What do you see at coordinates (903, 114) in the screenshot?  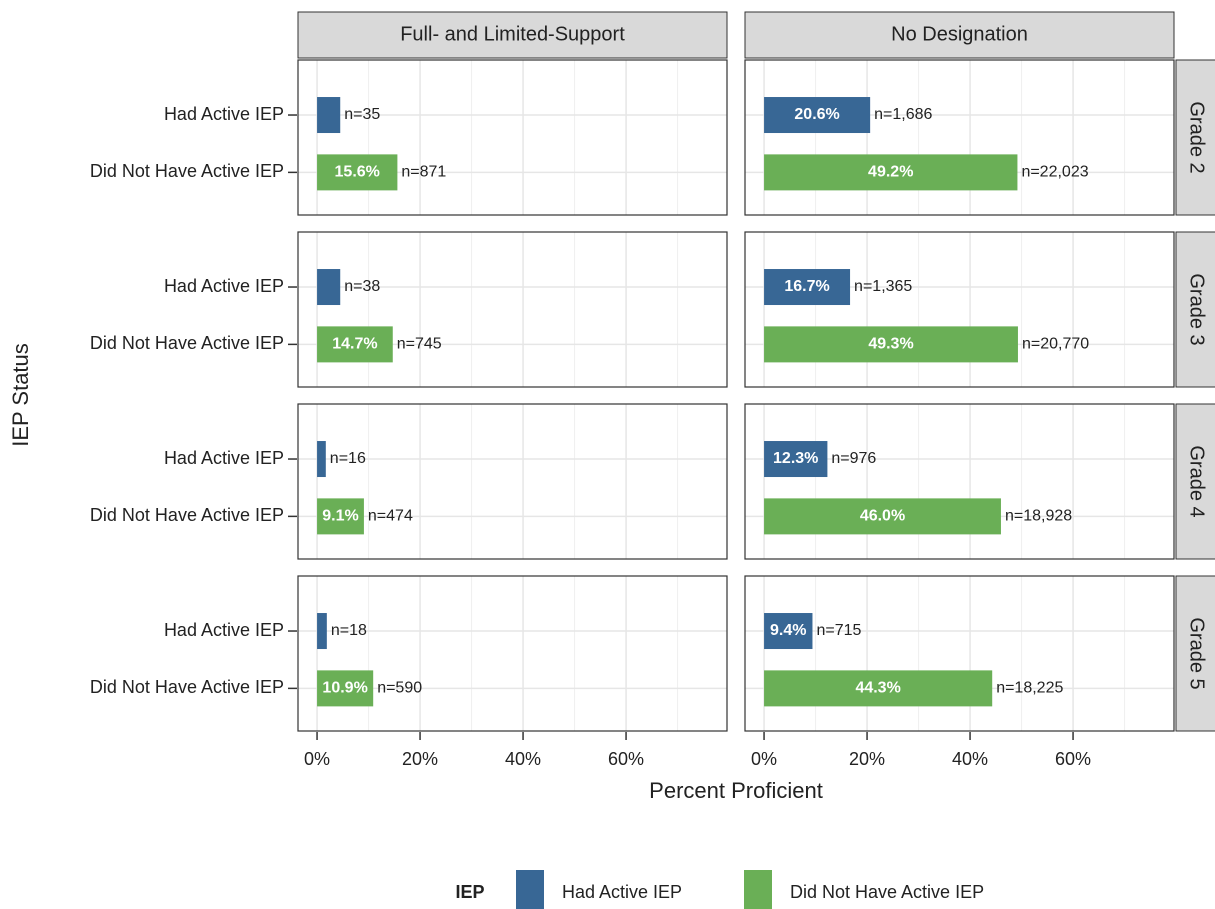 I see `count-label: n=1,686` at bounding box center [903, 114].